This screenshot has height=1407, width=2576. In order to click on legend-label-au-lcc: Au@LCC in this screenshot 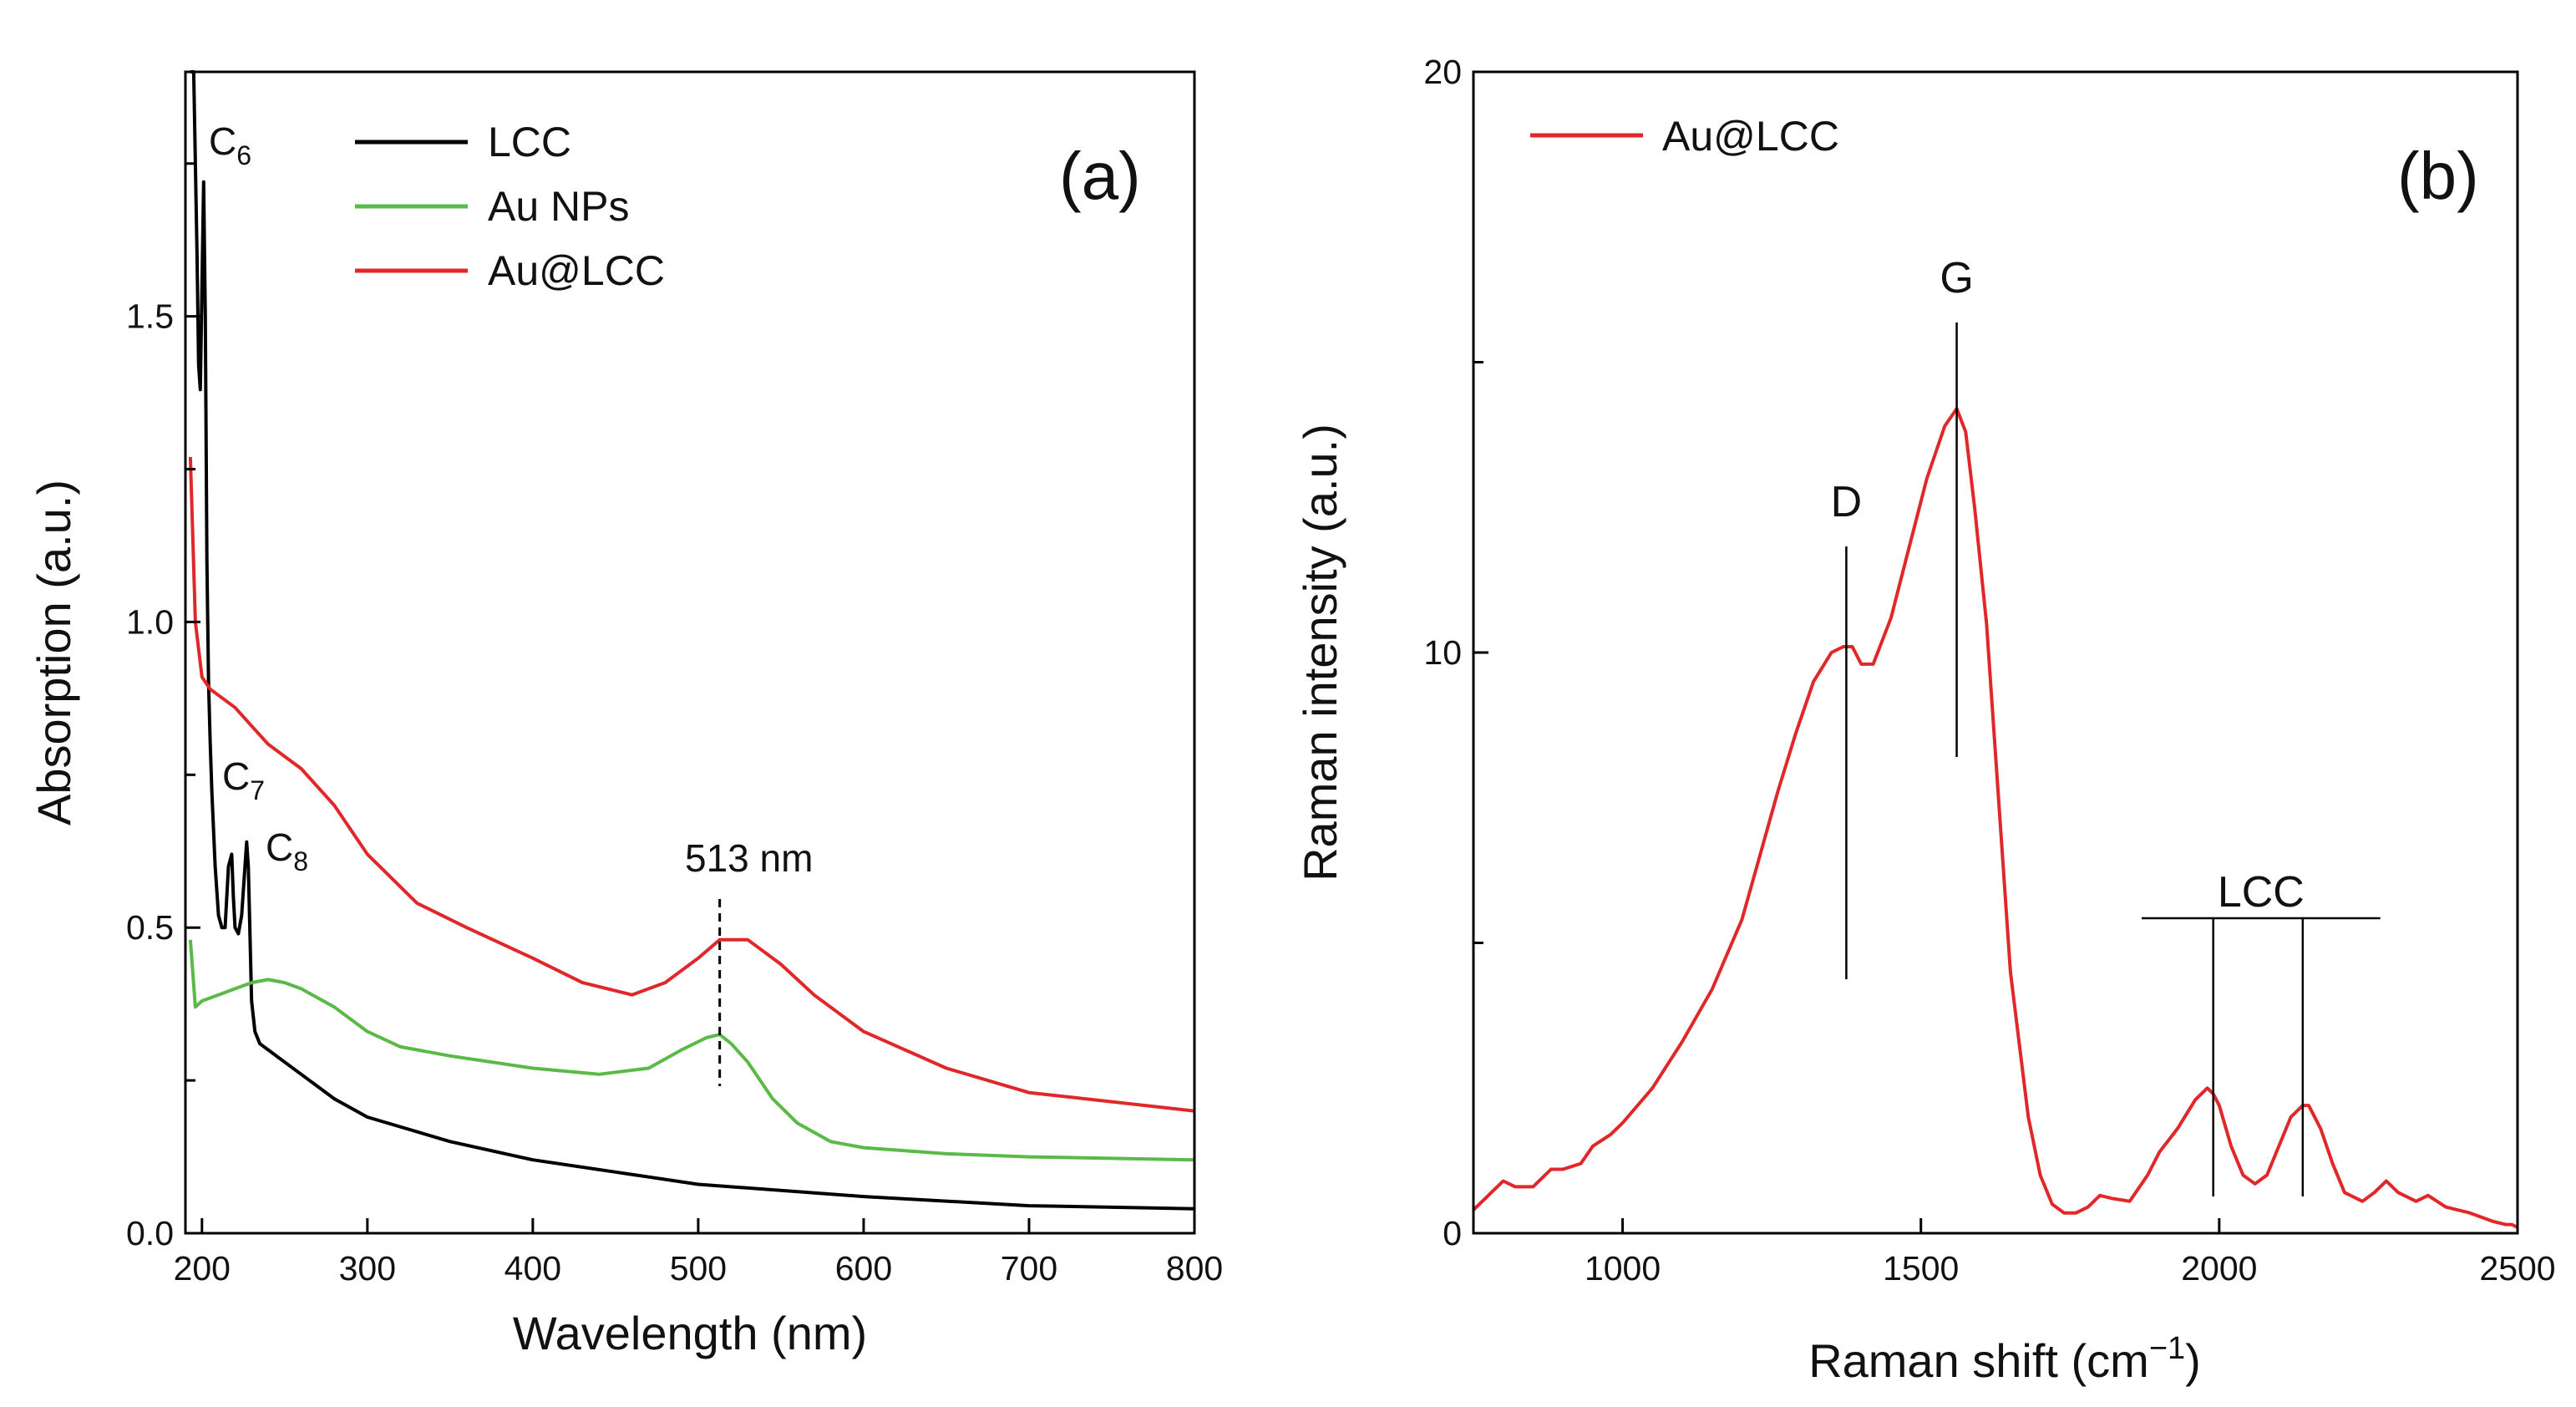, I will do `click(576, 270)`.